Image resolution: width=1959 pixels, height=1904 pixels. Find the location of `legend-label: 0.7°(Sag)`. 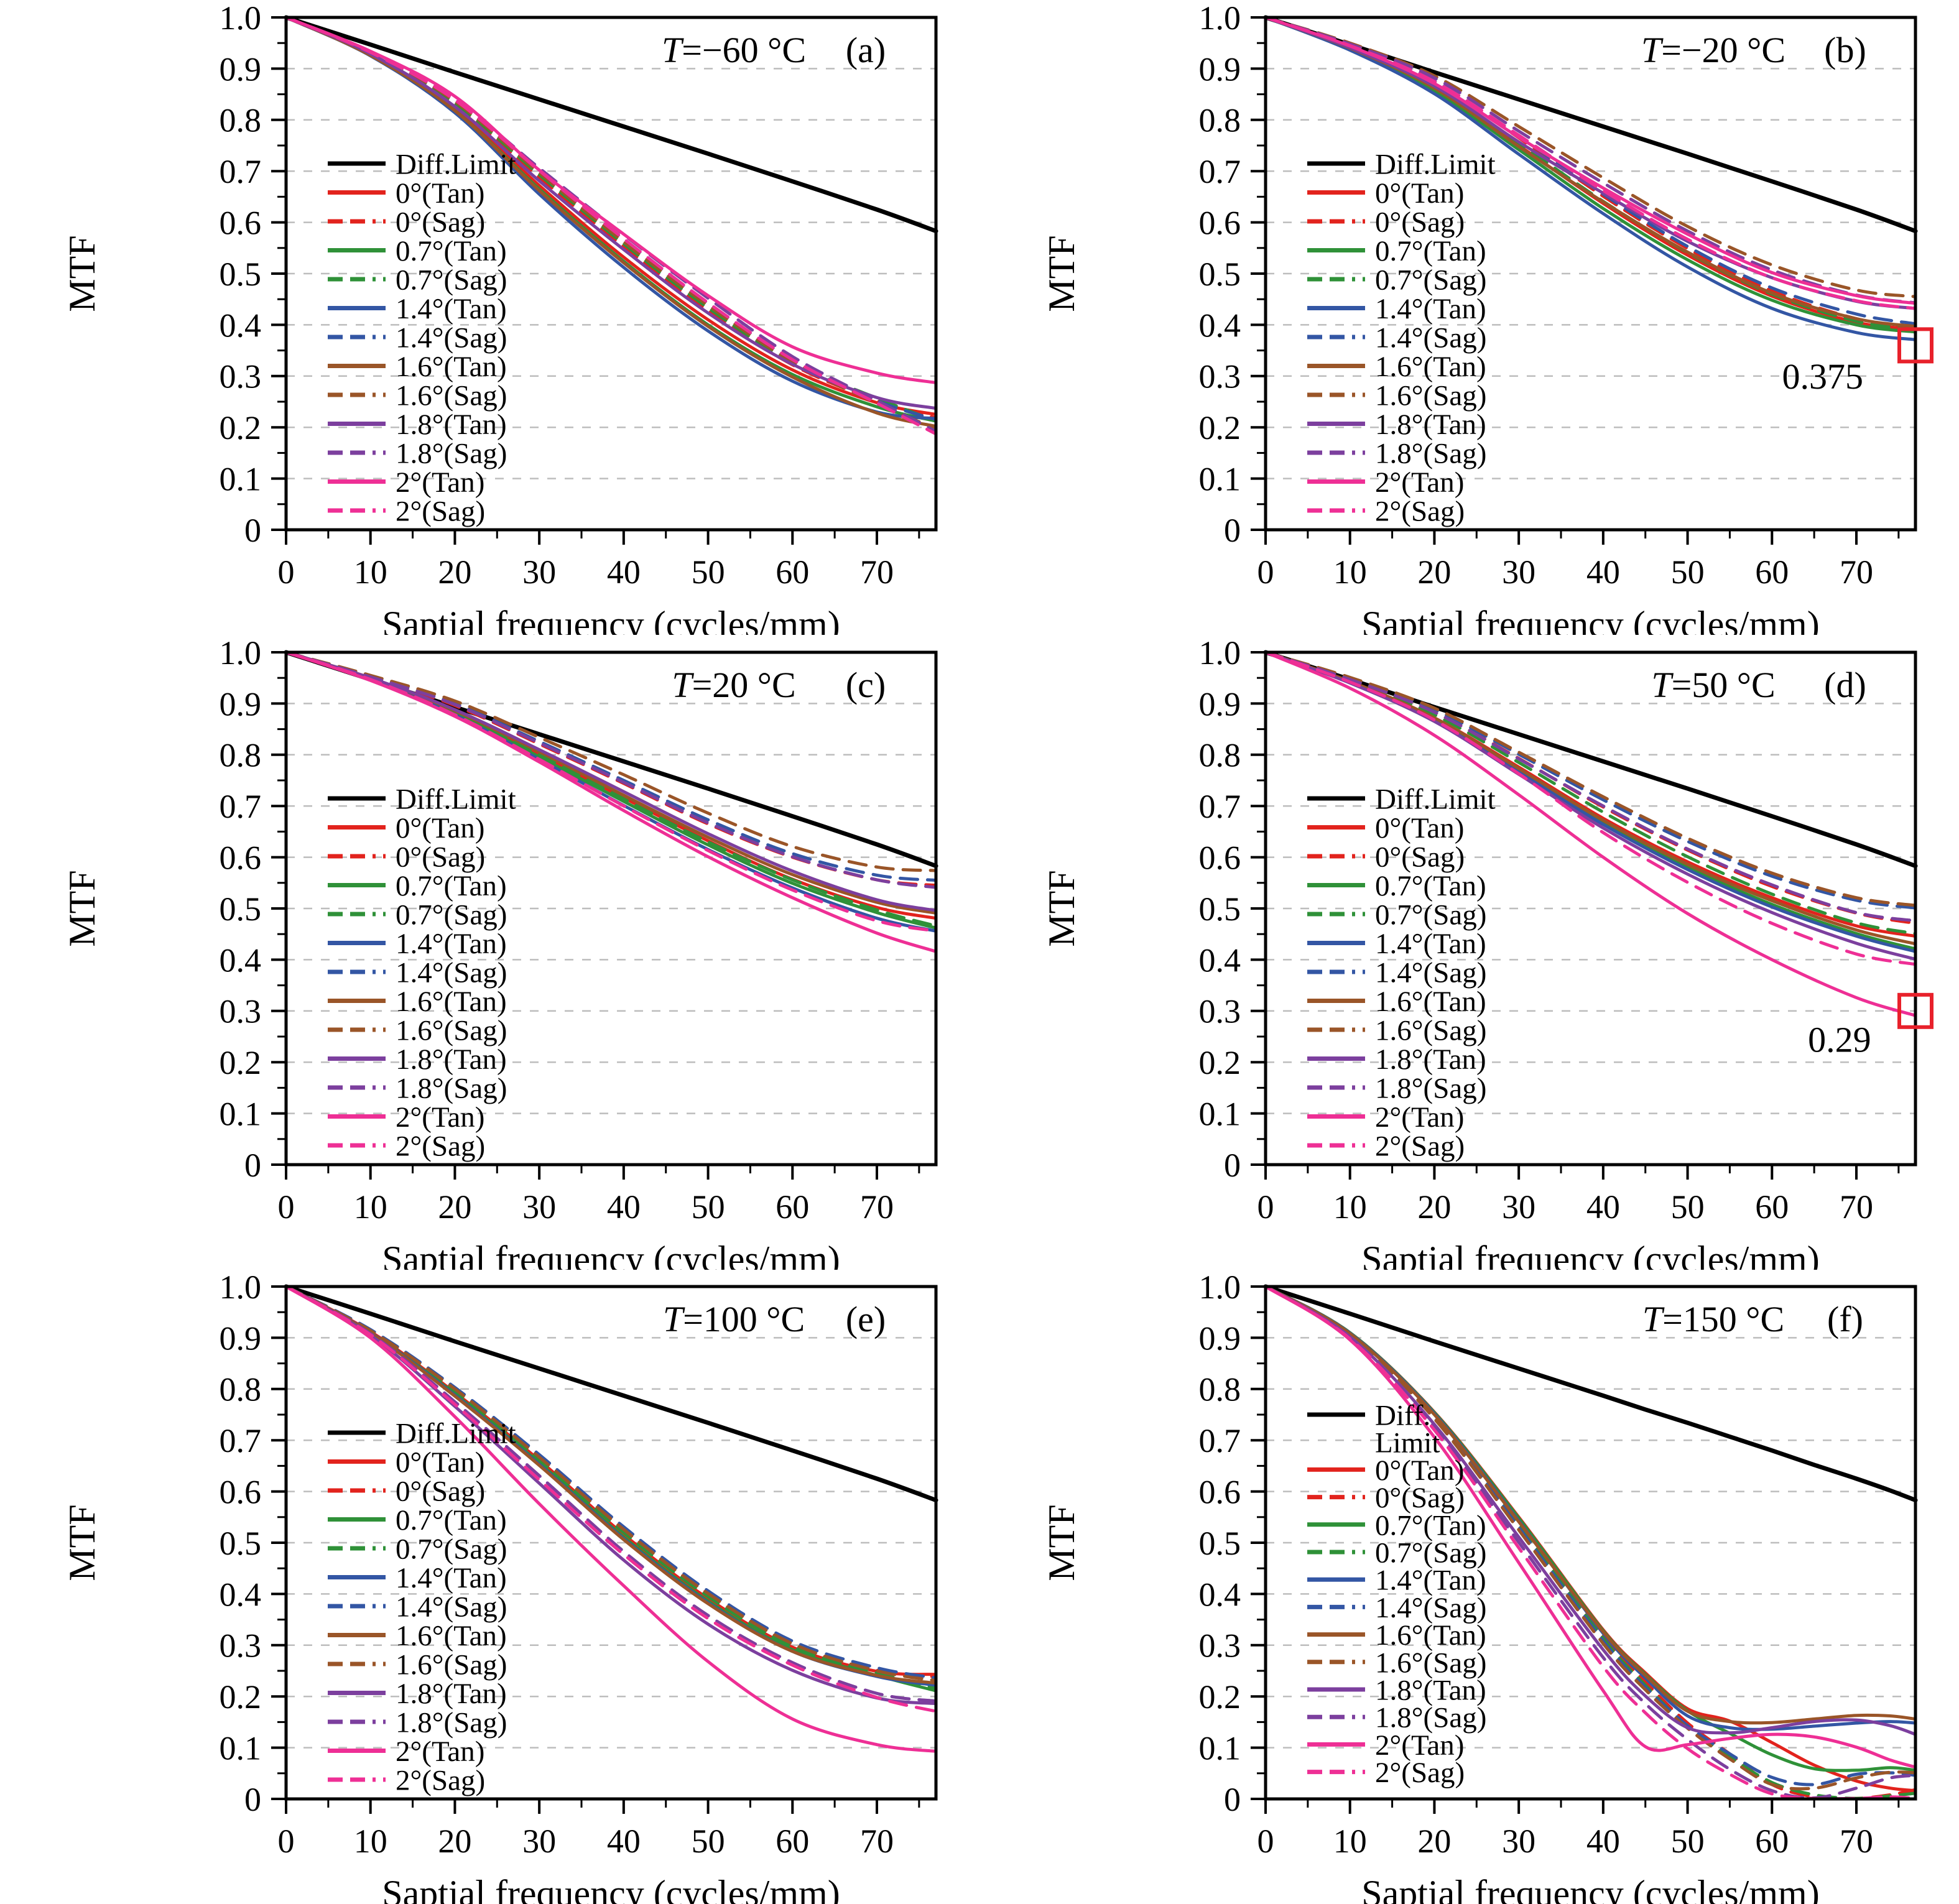

legend-label: 0.7°(Sag) is located at coordinates (1431, 280).